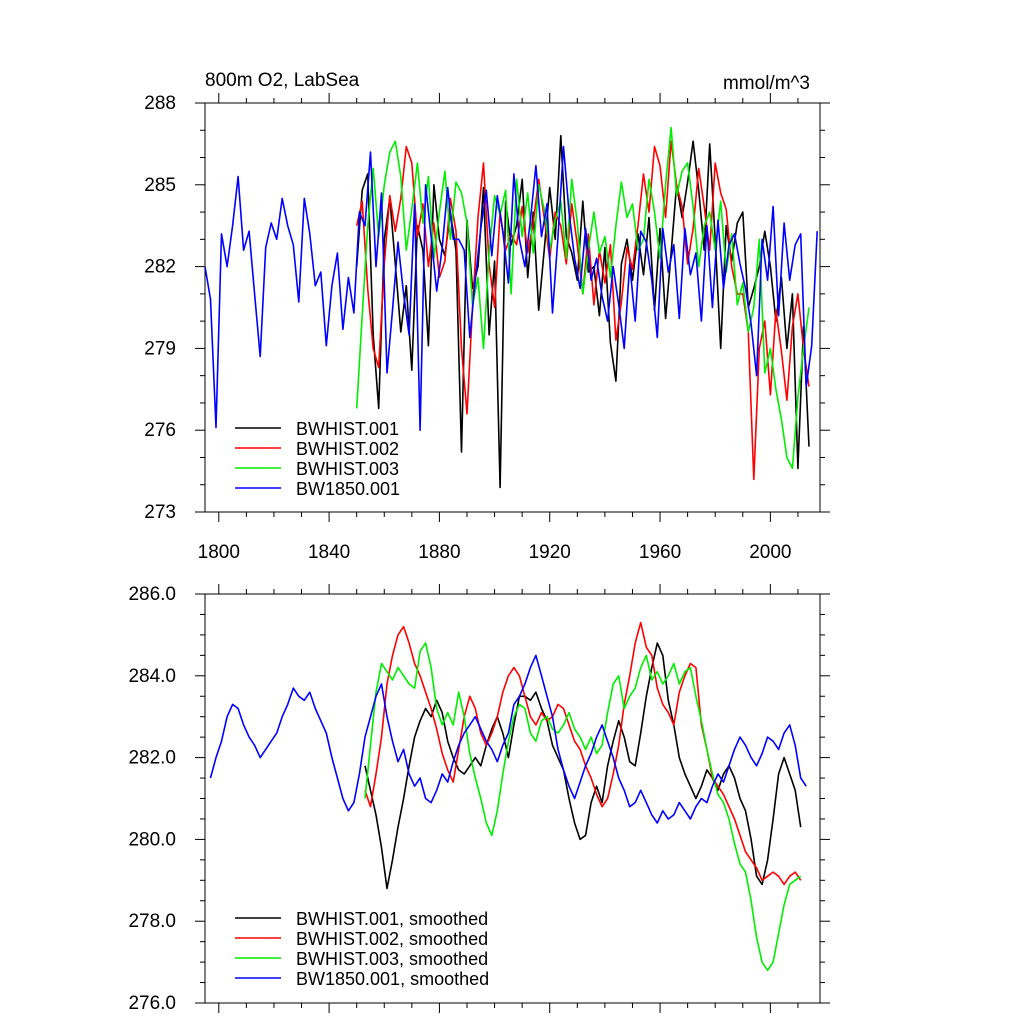  I want to click on top-ytick-label: 288, so click(160, 103).